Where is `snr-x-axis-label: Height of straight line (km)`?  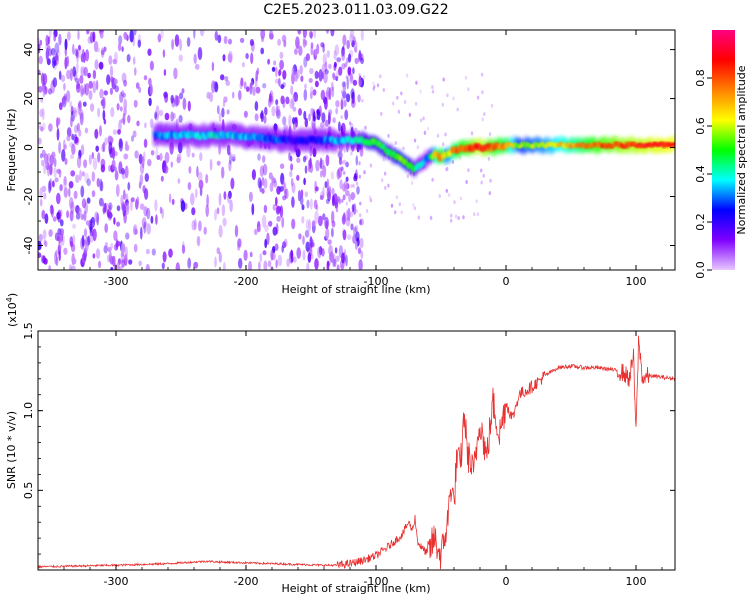 snr-x-axis-label: Height of straight line (km) is located at coordinates (355, 588).